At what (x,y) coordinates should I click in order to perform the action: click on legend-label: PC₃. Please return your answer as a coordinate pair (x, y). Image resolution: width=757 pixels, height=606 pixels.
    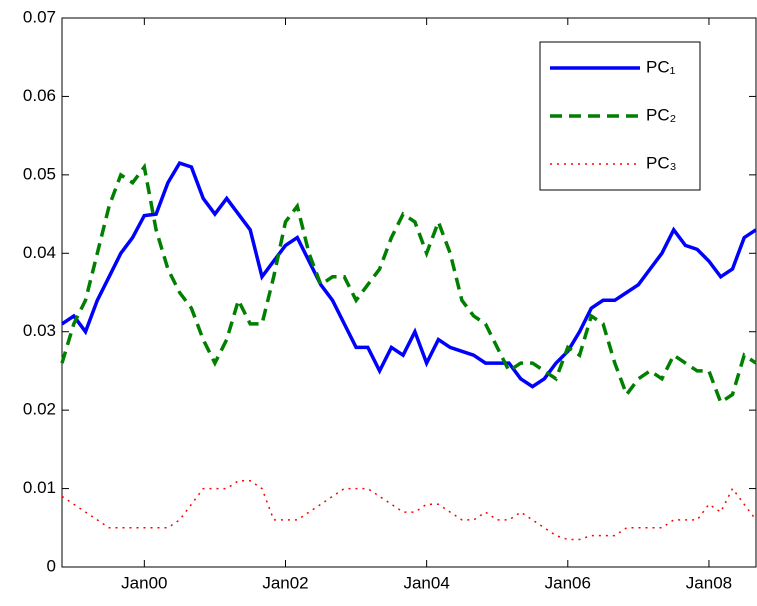
    Looking at the image, I should click on (661, 162).